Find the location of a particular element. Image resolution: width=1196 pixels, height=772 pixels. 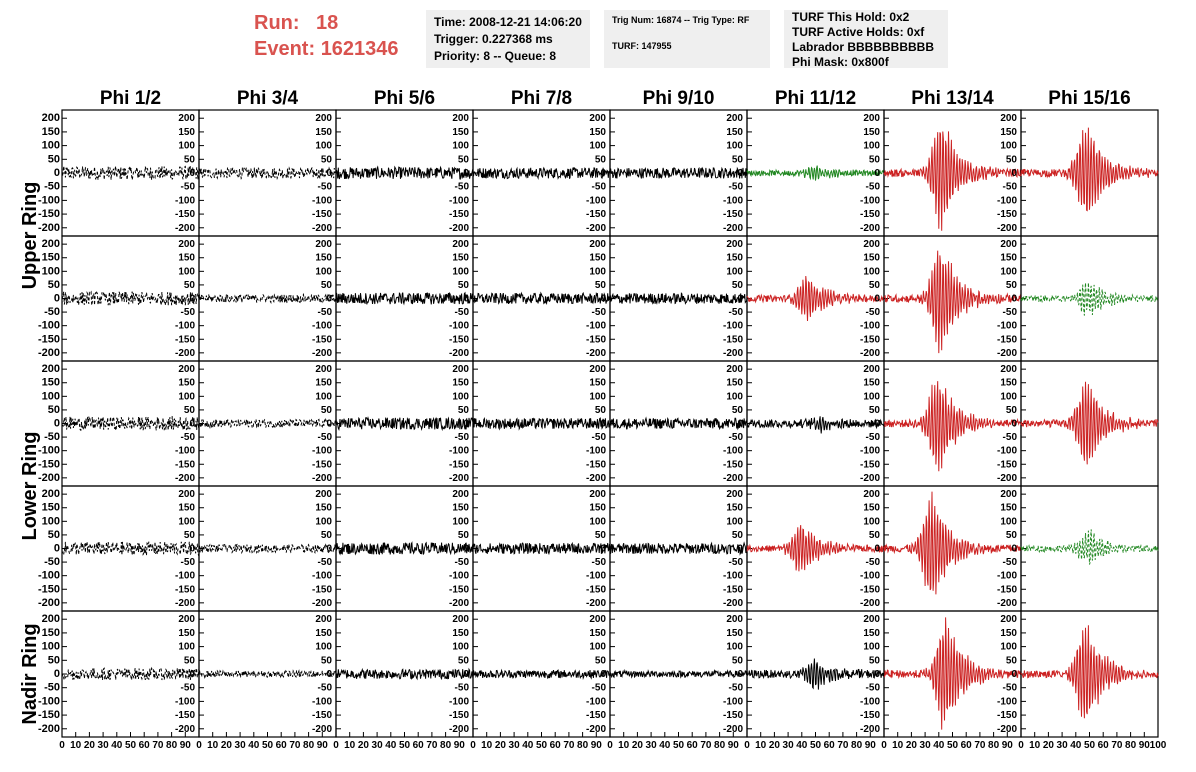

y-tick-label-r4-c6-8: -200 is located at coordinates (870, 729).